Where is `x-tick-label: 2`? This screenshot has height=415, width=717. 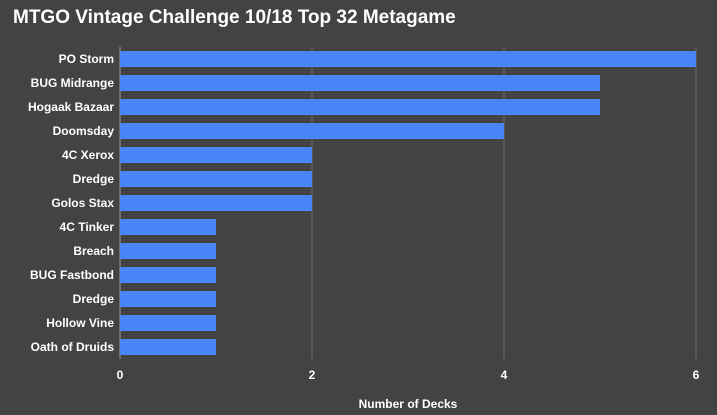 x-tick-label: 2 is located at coordinates (312, 375).